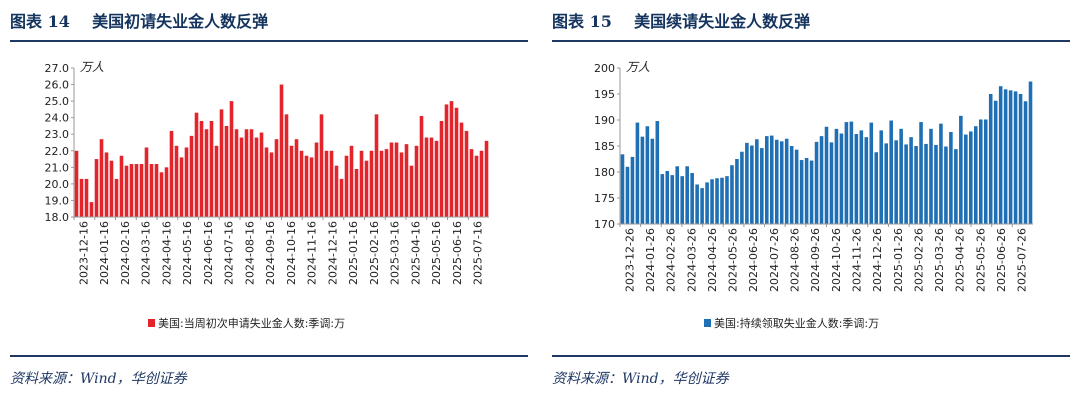 The width and height of the screenshot is (1080, 402). I want to click on y-tick-label: 18.0, so click(57, 217).